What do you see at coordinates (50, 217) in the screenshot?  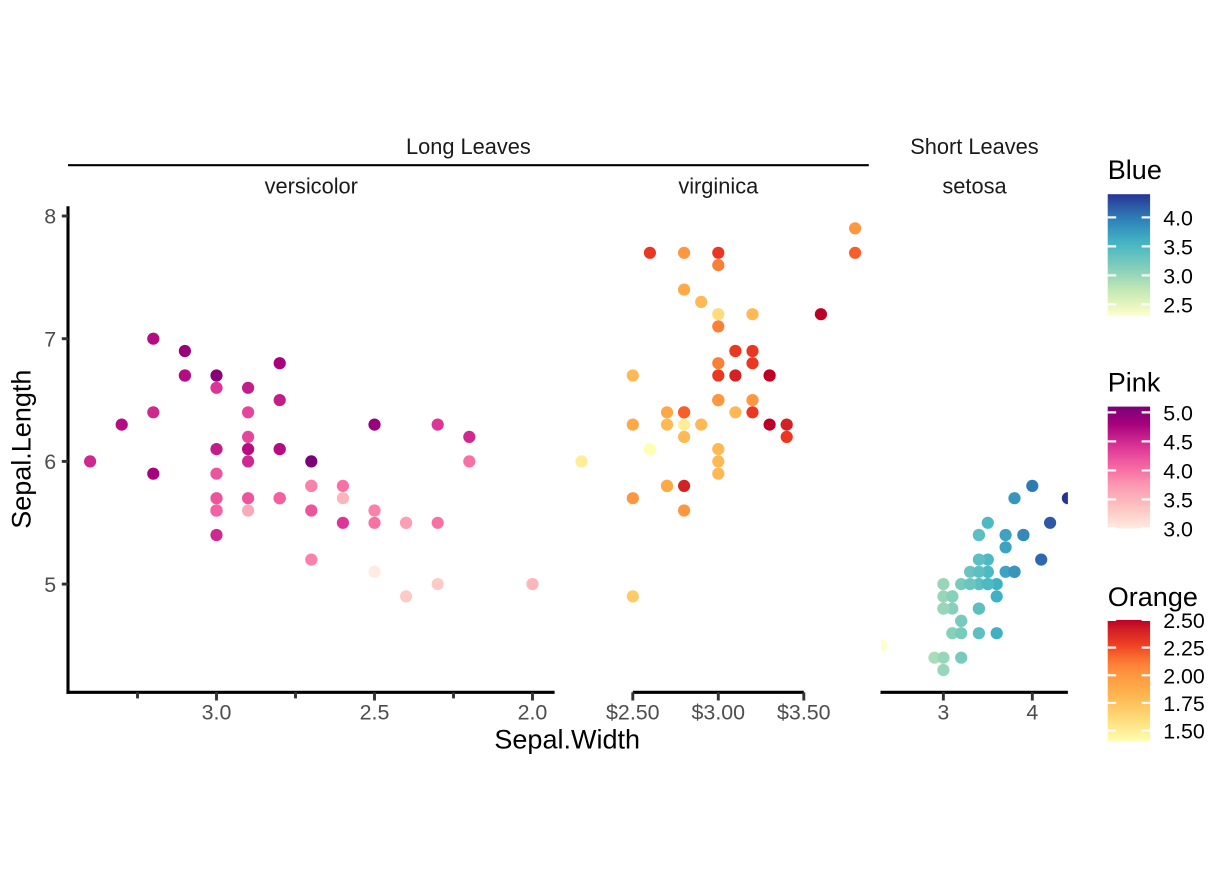 I see `svg-text: 8` at bounding box center [50, 217].